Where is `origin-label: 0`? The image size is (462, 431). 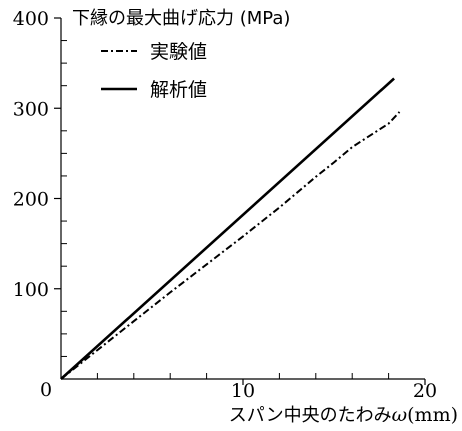 origin-label: 0 is located at coordinates (46, 390).